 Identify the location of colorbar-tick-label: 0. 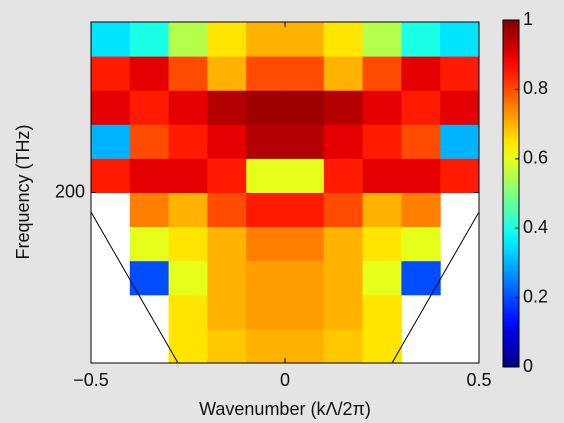
(528, 366).